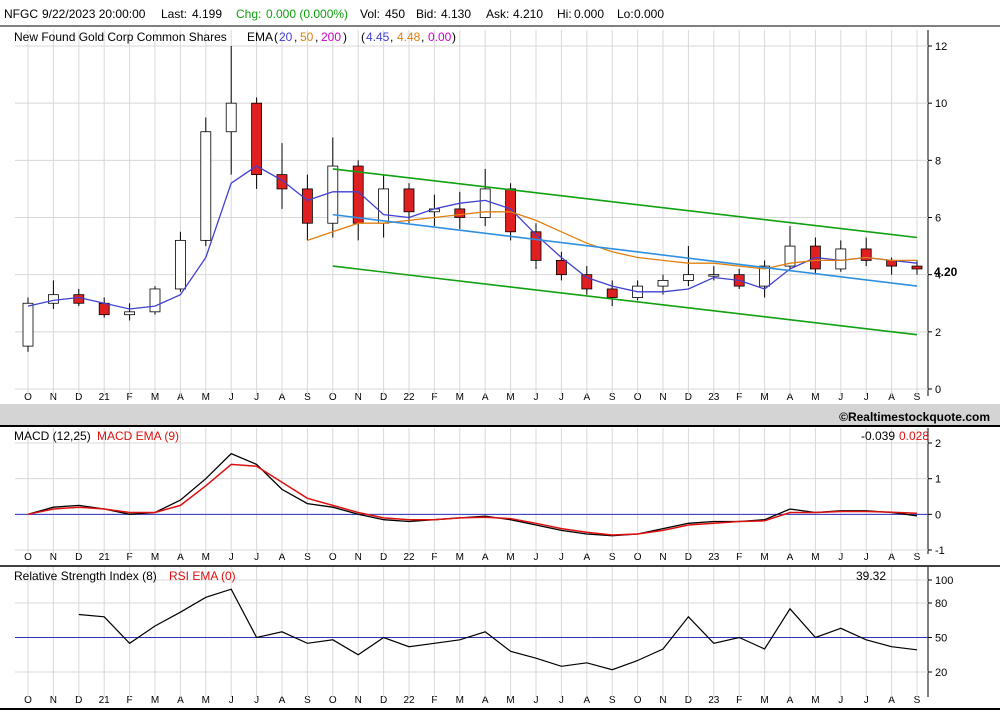  I want to click on header-ask-label: Ask:, so click(497, 14).